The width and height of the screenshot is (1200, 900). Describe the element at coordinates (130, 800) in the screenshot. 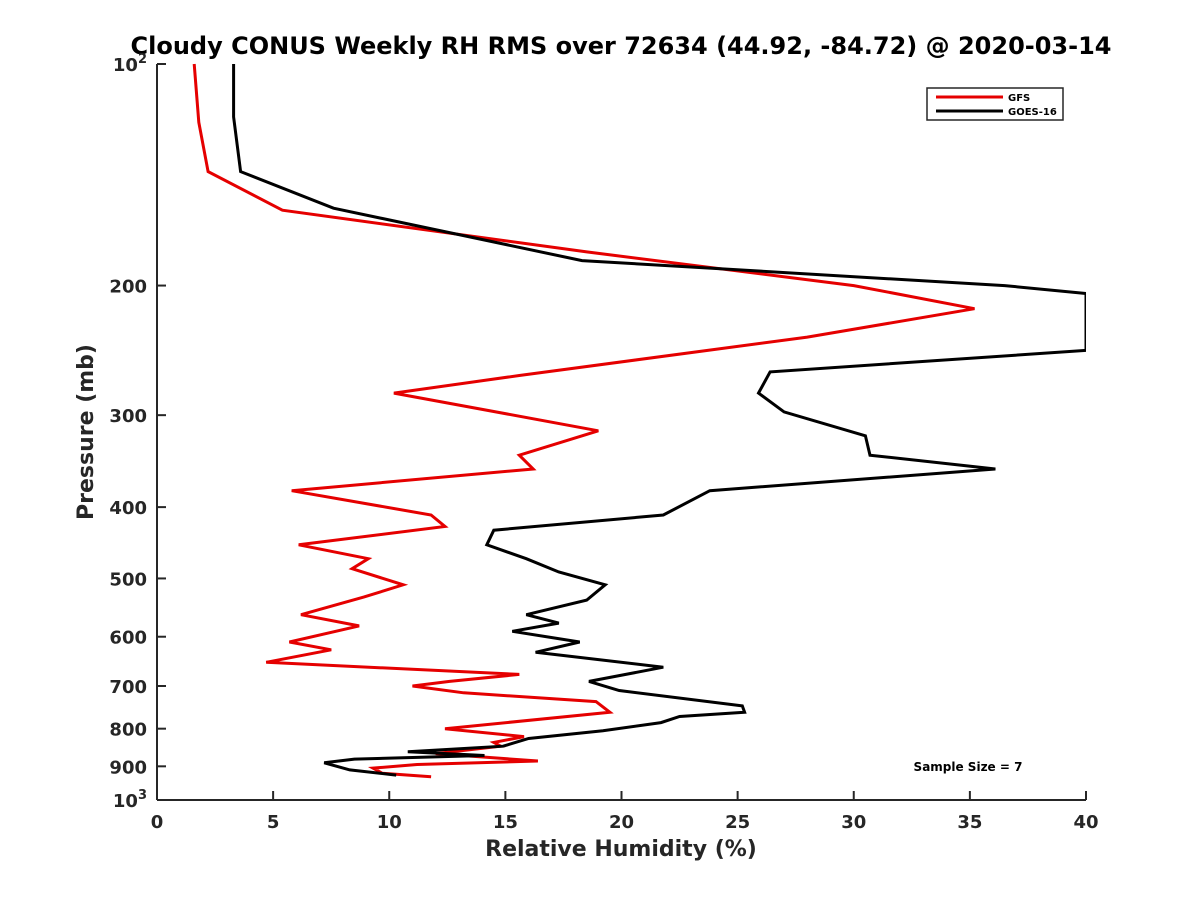

I see `y-tick-label: 10³` at that location.